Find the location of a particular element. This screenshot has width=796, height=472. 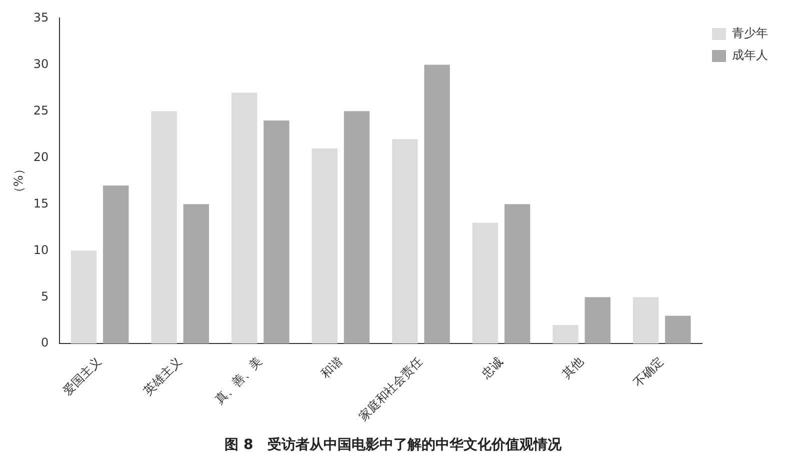

x-tick-label: 家庭和社会责任 is located at coordinates (391, 389).